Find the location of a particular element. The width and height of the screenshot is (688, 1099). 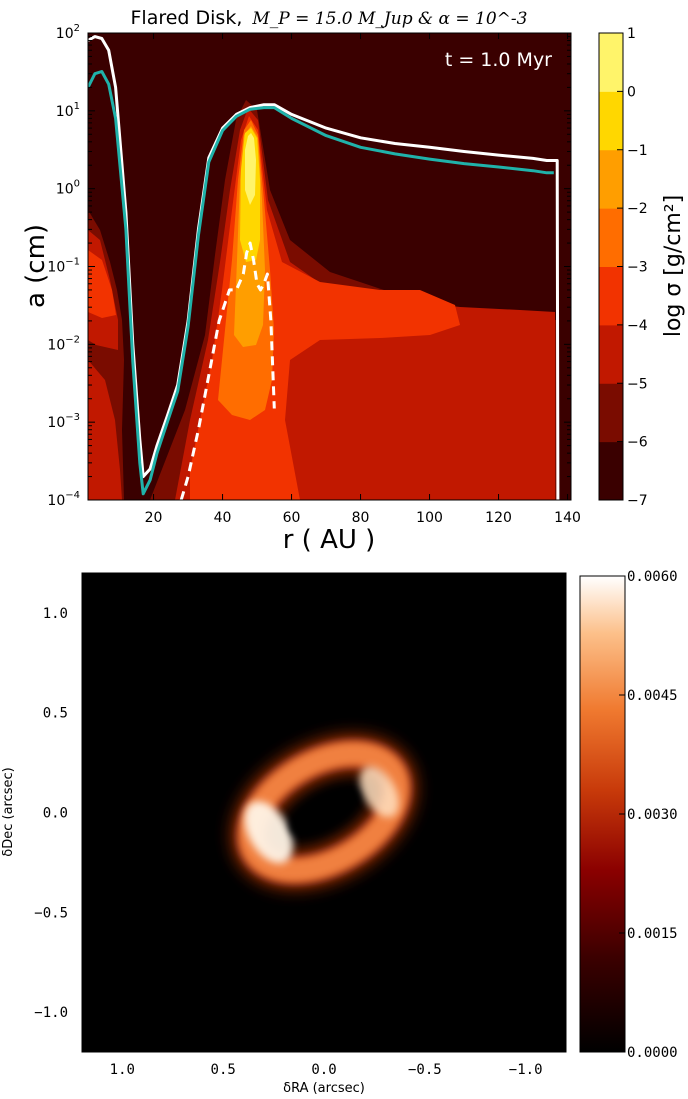

x-tick-label: −1.0 is located at coordinates (526, 1070).